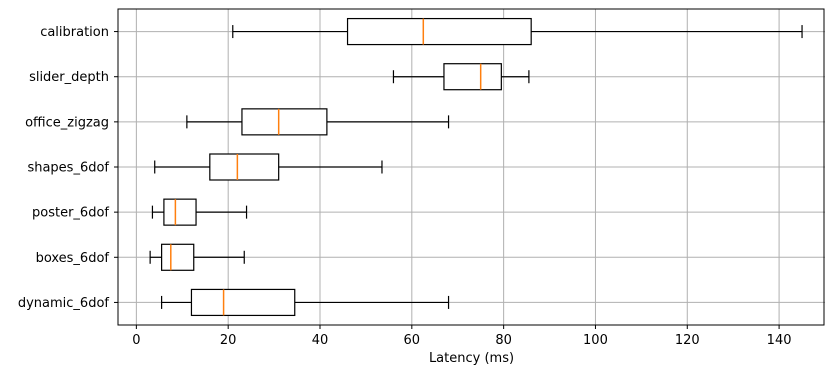  What do you see at coordinates (305, 302) in the screenshot?
I see `boxplot-dynamic_6dof` at bounding box center [305, 302].